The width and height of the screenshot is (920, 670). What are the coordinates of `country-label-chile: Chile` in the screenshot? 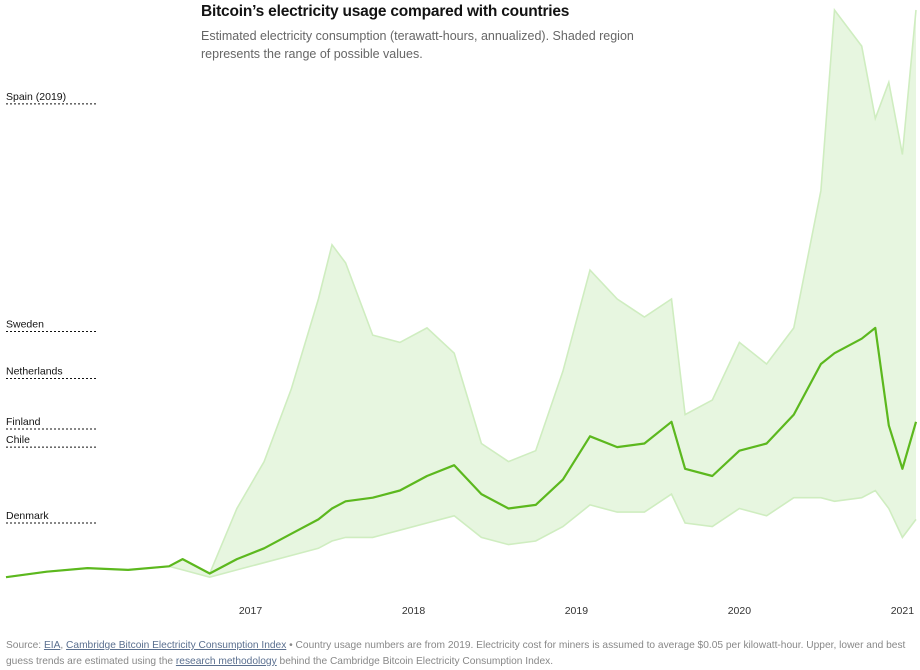 It's located at (18, 440).